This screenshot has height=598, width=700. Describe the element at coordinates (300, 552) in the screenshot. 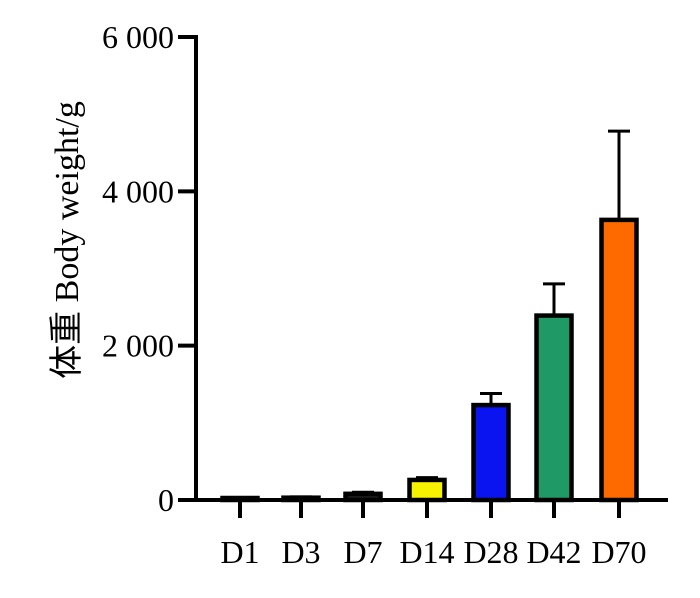

I see `x-tick-label-d3: D3` at that location.